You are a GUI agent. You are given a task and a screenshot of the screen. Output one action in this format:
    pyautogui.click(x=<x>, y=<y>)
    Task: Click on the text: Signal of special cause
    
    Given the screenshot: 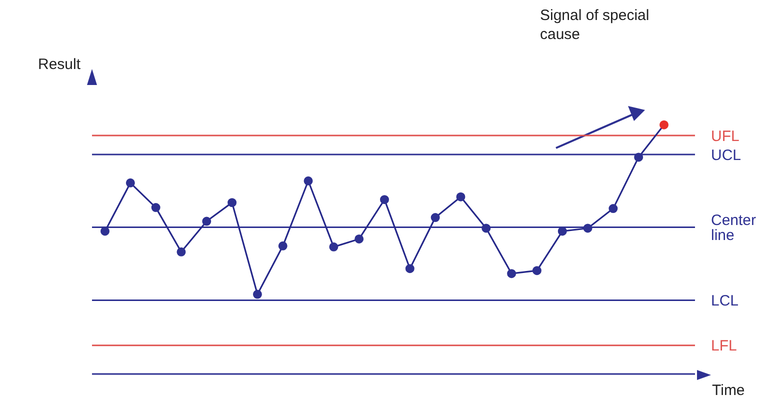 What is the action you would take?
    pyautogui.click(x=595, y=25)
    